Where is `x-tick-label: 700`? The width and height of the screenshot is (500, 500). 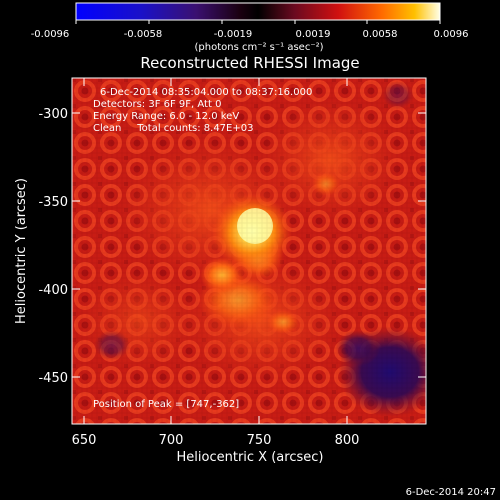 x-tick-label: 700 is located at coordinates (171, 440).